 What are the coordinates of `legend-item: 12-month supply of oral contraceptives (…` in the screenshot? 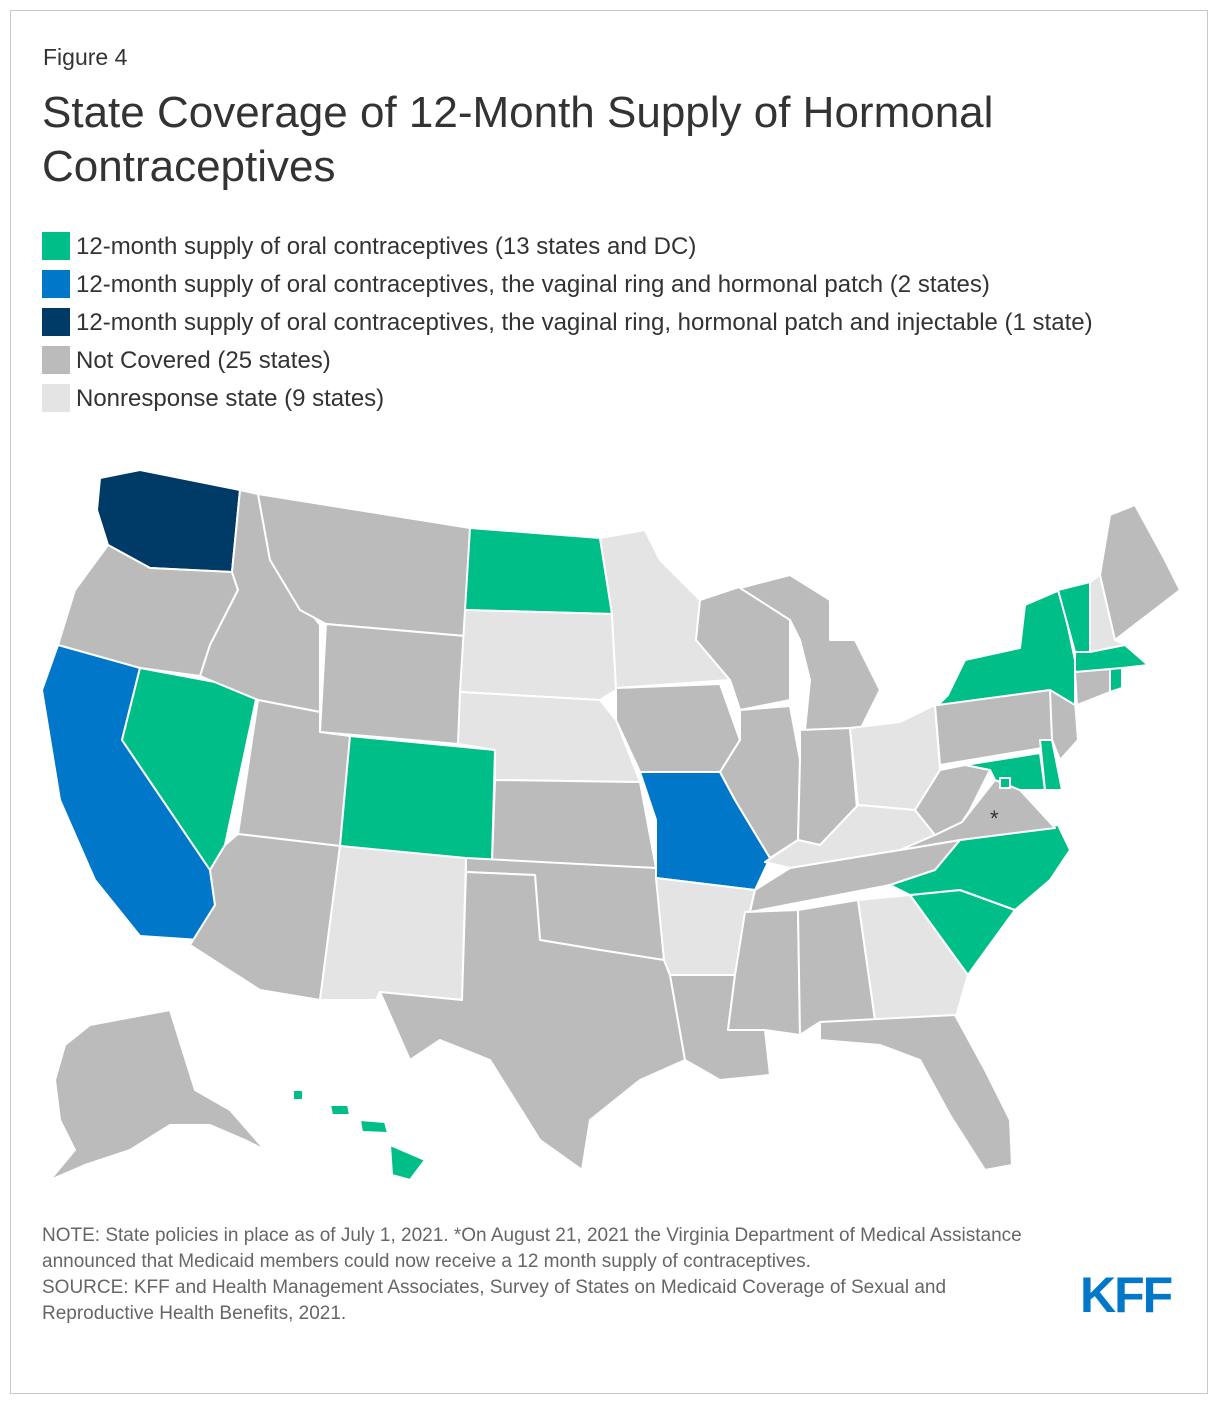 It's located at (612, 247).